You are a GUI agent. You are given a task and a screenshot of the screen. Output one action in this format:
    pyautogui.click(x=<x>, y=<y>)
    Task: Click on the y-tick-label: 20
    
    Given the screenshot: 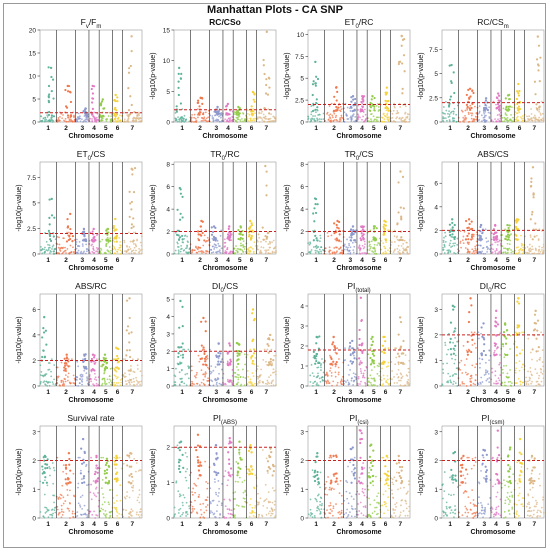 What is the action you would take?
    pyautogui.click(x=33, y=31)
    